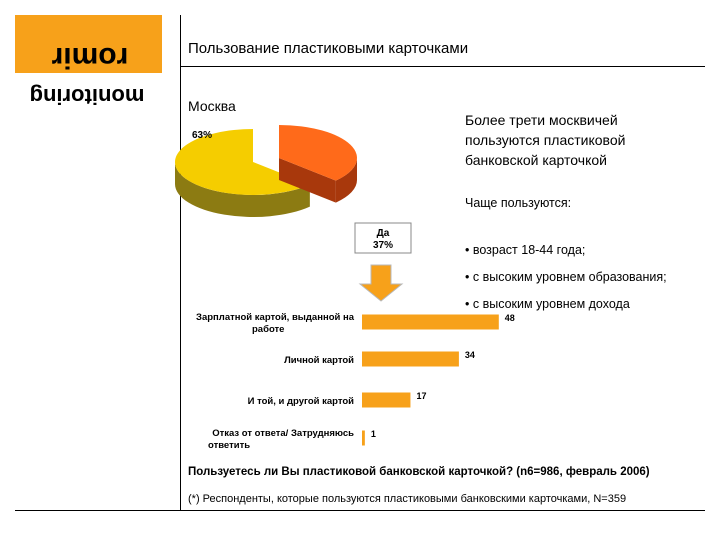 The image size is (720, 540). What do you see at coordinates (547, 304) in the screenshot?
I see `bullet-income: • с высоким уровнем дохода` at bounding box center [547, 304].